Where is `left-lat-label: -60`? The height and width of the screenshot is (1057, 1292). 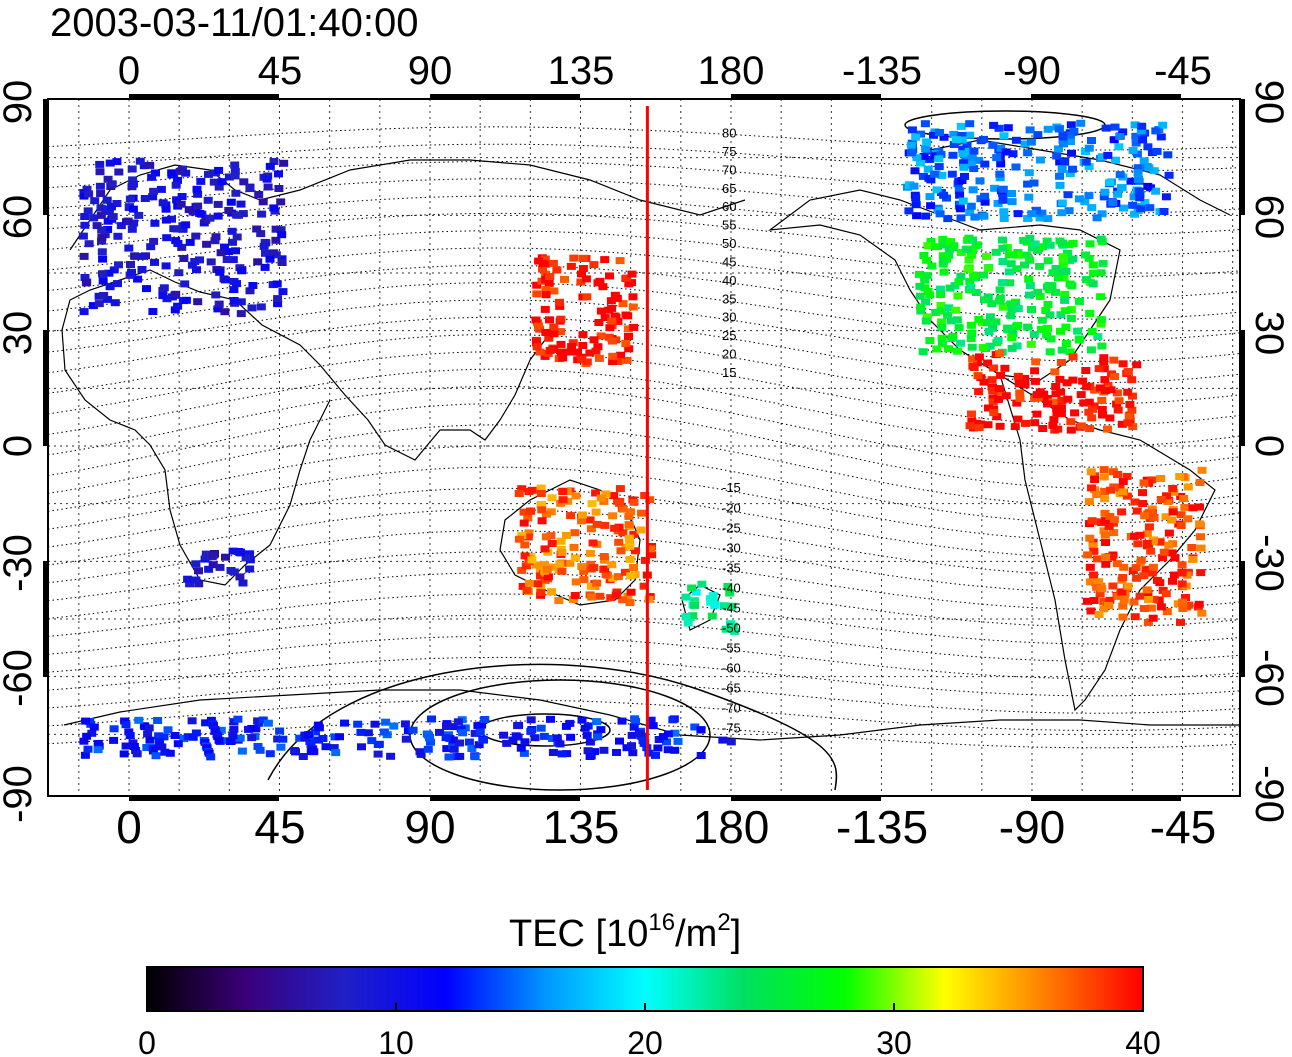
left-lat-label: -60 is located at coordinates (20, 678).